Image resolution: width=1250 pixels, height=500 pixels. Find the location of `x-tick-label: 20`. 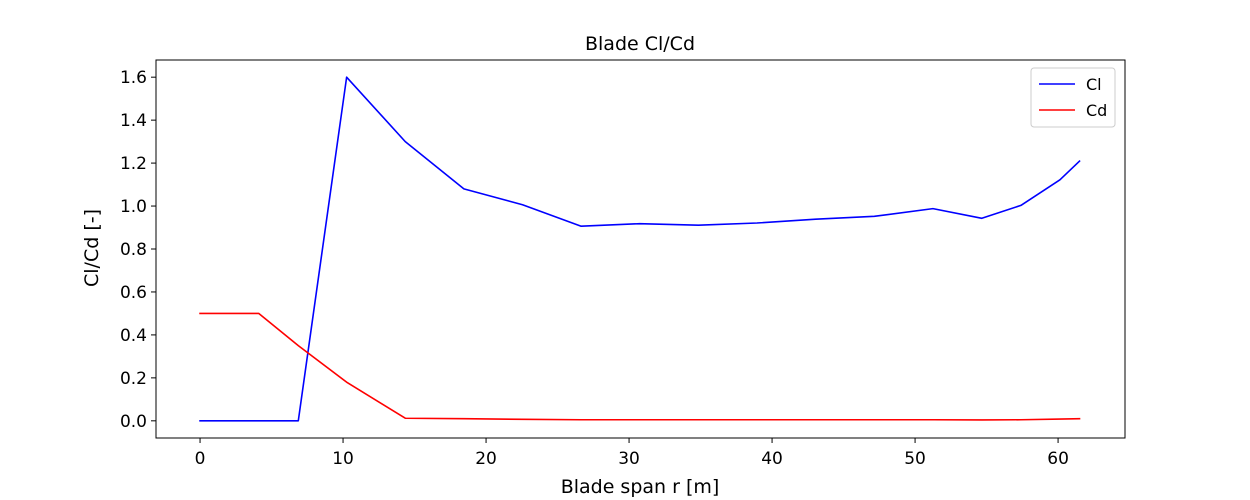

x-tick-label: 20 is located at coordinates (486, 459).